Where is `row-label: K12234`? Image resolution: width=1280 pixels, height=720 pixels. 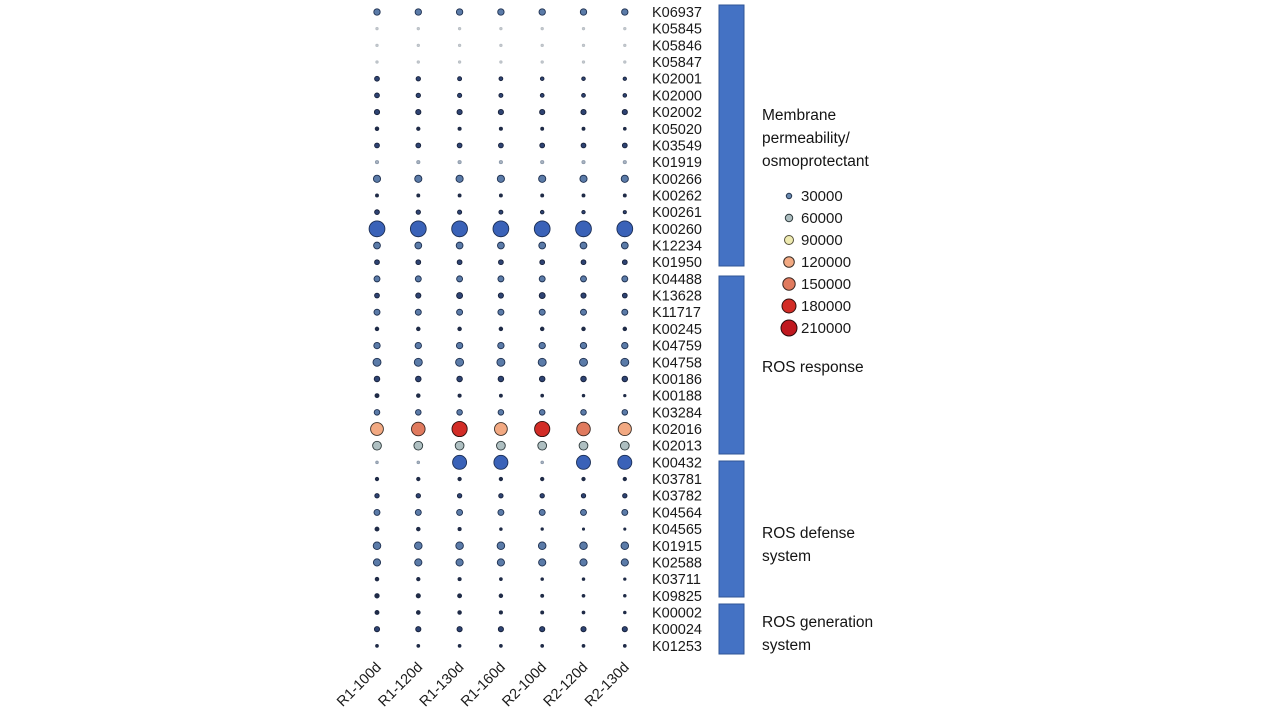 row-label: K12234 is located at coordinates (677, 247).